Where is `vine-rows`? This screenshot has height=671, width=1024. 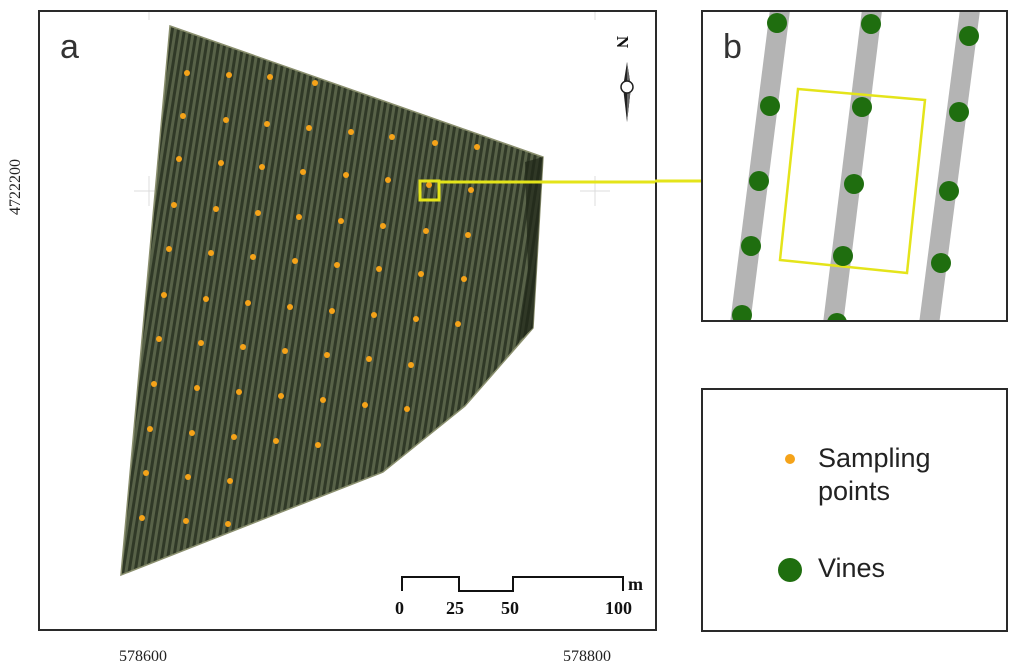 vine-rows is located at coordinates (855, 166).